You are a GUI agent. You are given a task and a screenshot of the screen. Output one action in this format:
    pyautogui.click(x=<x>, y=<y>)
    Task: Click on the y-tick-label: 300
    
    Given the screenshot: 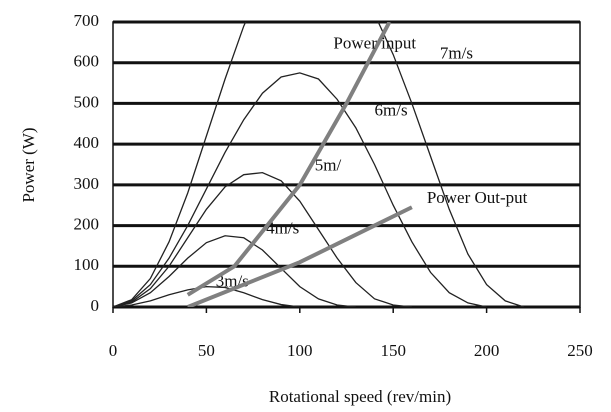 What is the action you would take?
    pyautogui.click(x=87, y=183)
    